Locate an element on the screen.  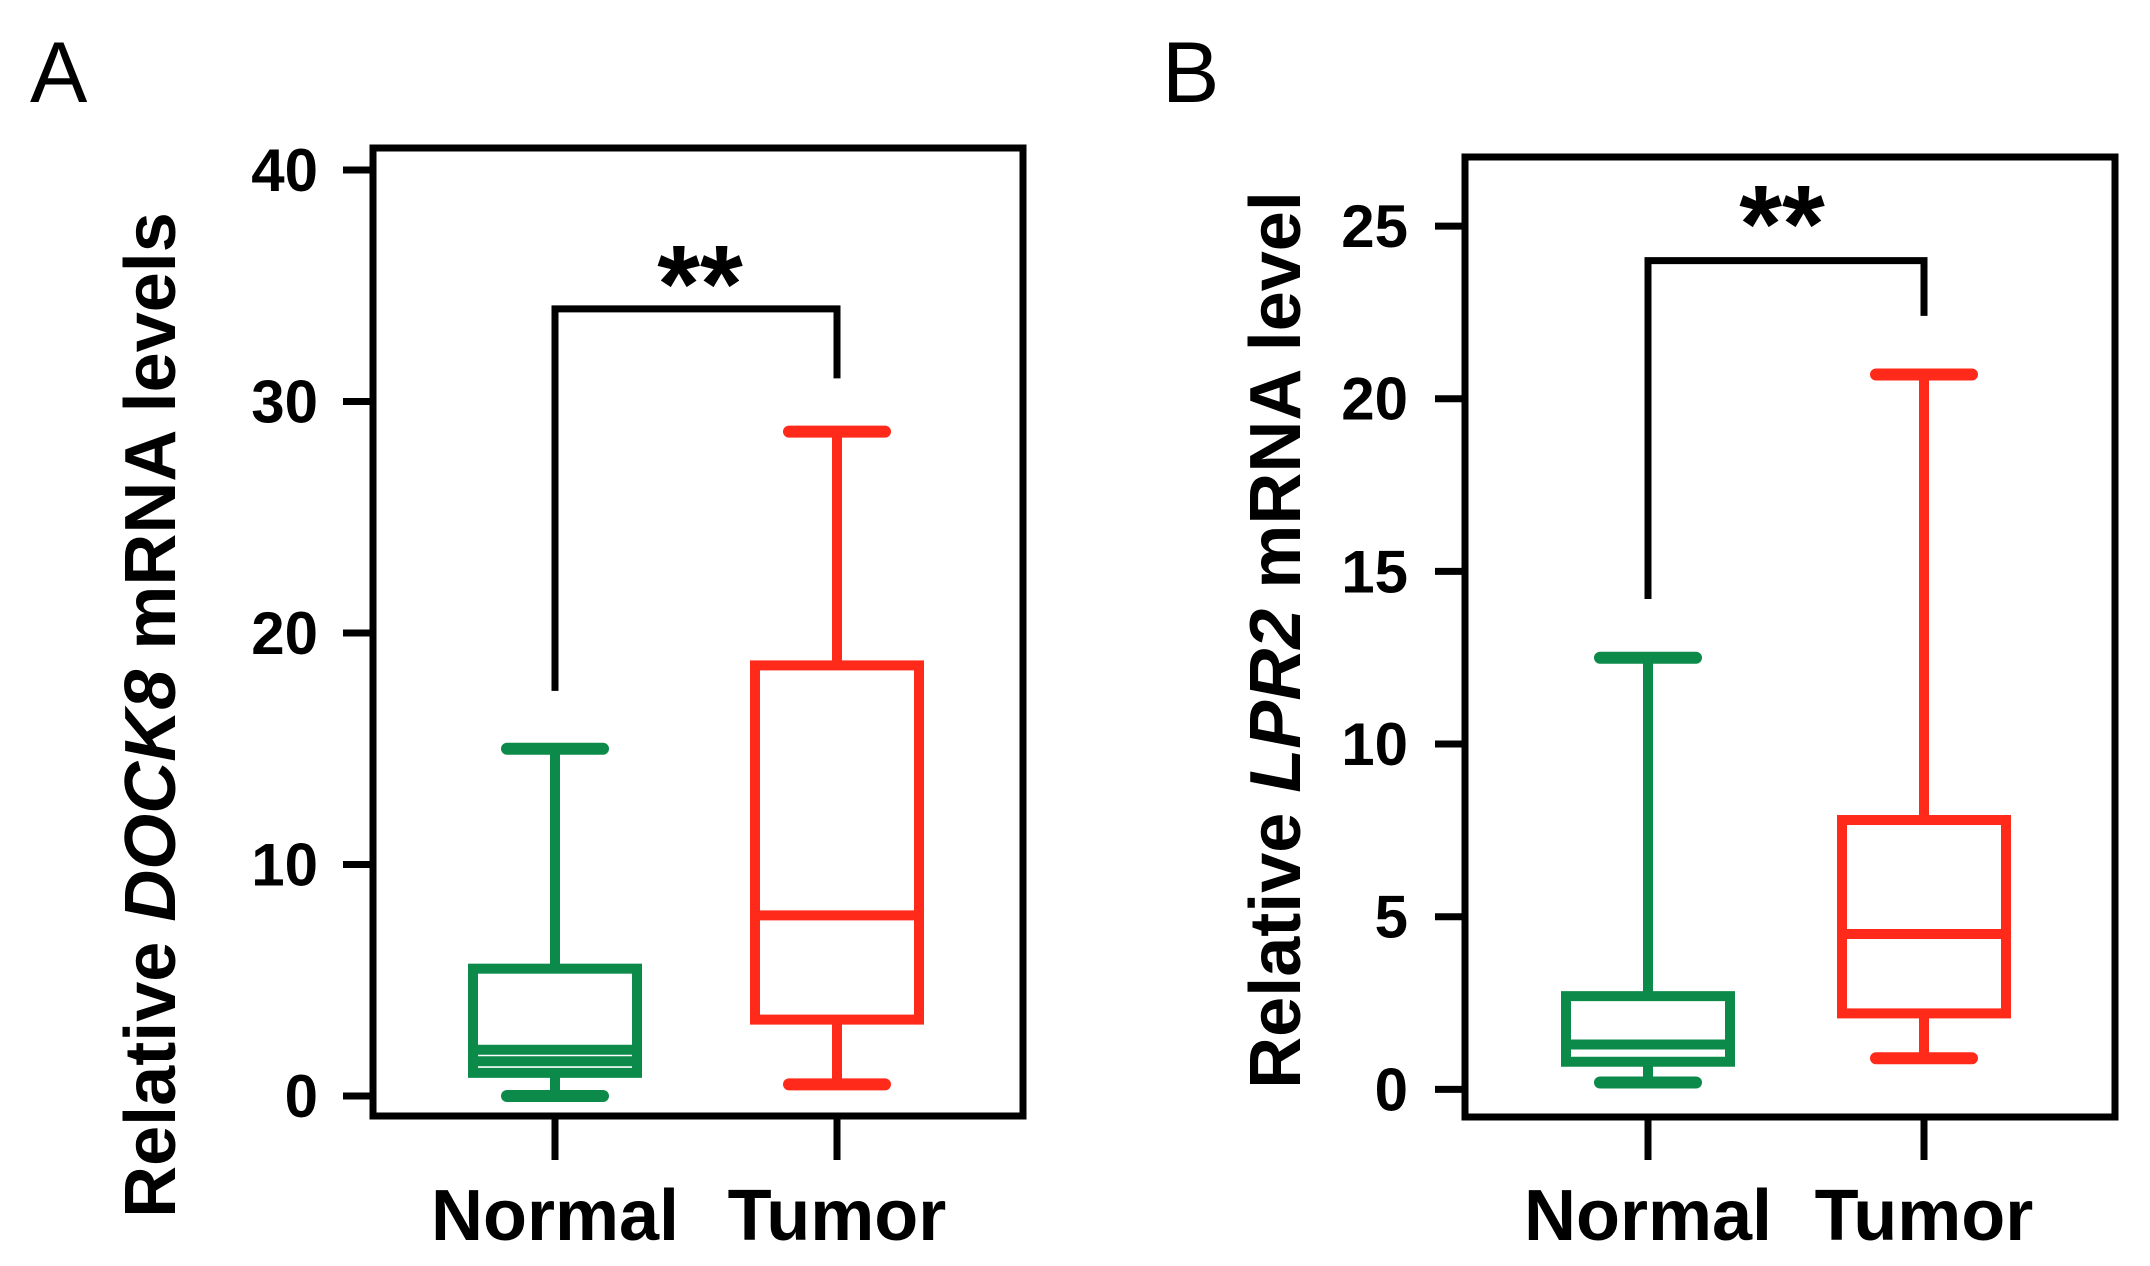
y-axis-label-a-prefix: Relative is located at coordinates (151, 1070).